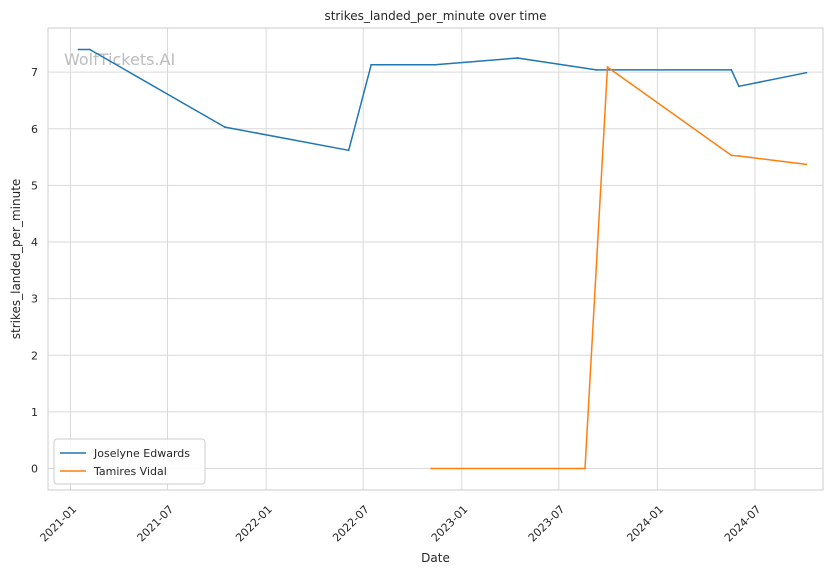  What do you see at coordinates (435, 558) in the screenshot?
I see `x-axis-label: Date` at bounding box center [435, 558].